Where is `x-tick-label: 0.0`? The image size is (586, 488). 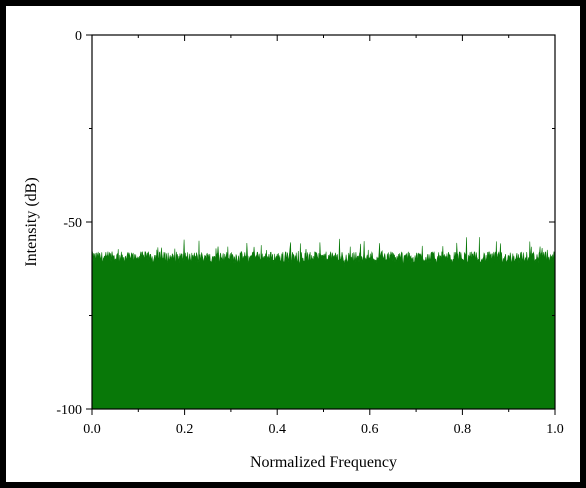
x-tick-label: 0.0 is located at coordinates (92, 429).